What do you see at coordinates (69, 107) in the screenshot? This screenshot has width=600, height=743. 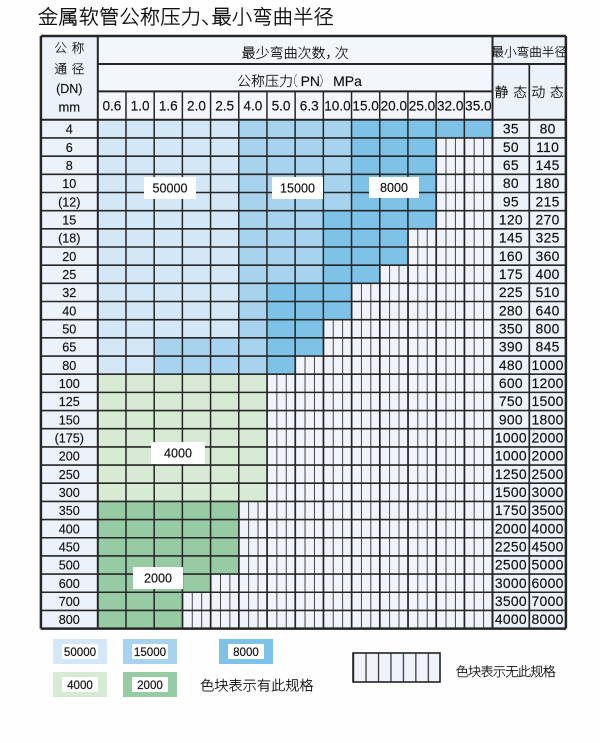 I see `svg-text: mm` at bounding box center [69, 107].